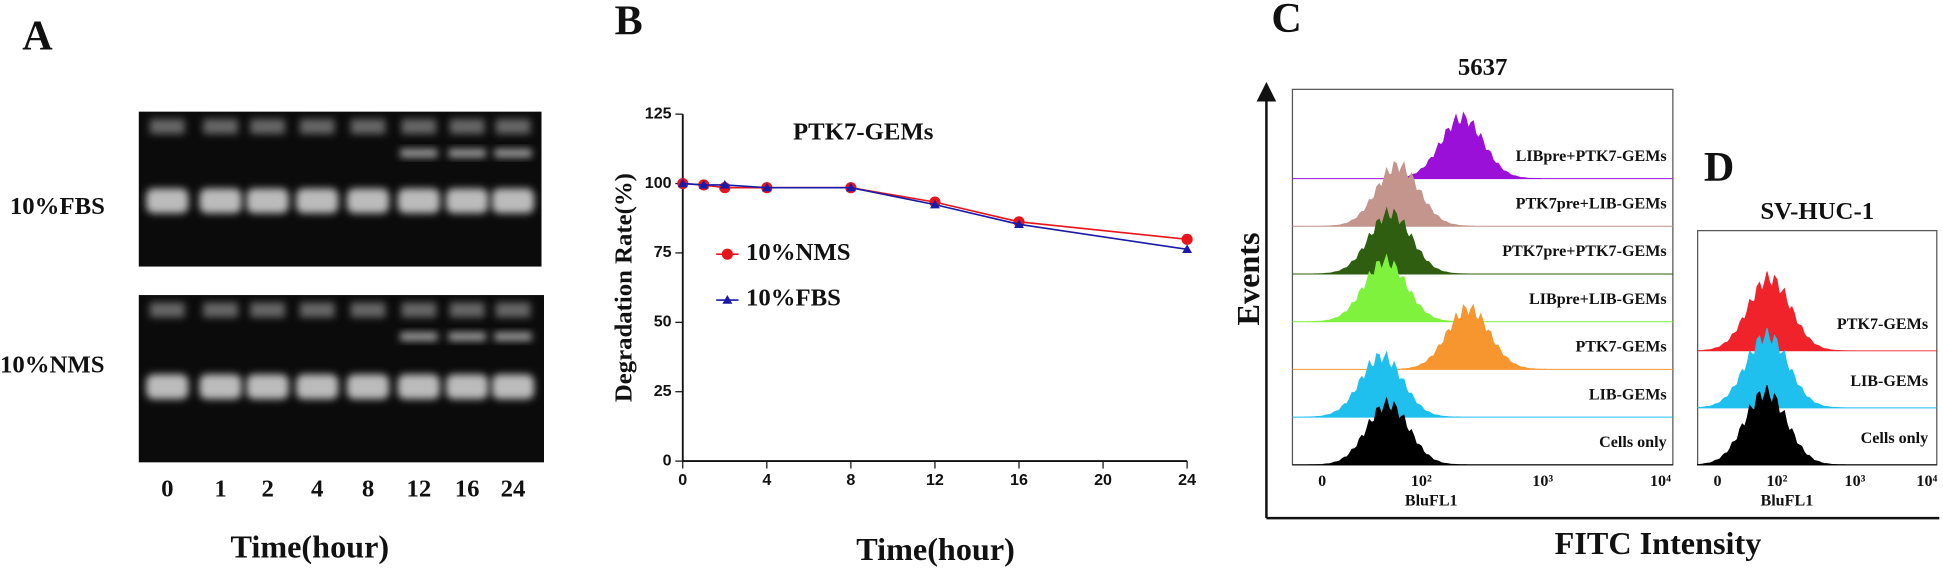 The width and height of the screenshot is (1943, 574). Describe the element at coordinates (1591, 156) in the screenshot. I see `histogram-label: LIBpre+PTK7-GEMs` at that location.